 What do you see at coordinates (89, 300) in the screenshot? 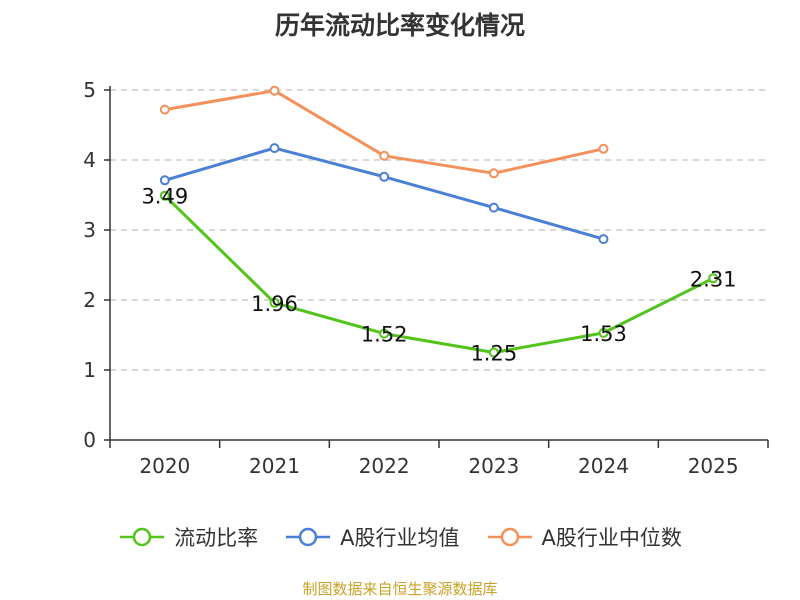
I see `y-tick-label: 2` at bounding box center [89, 300].